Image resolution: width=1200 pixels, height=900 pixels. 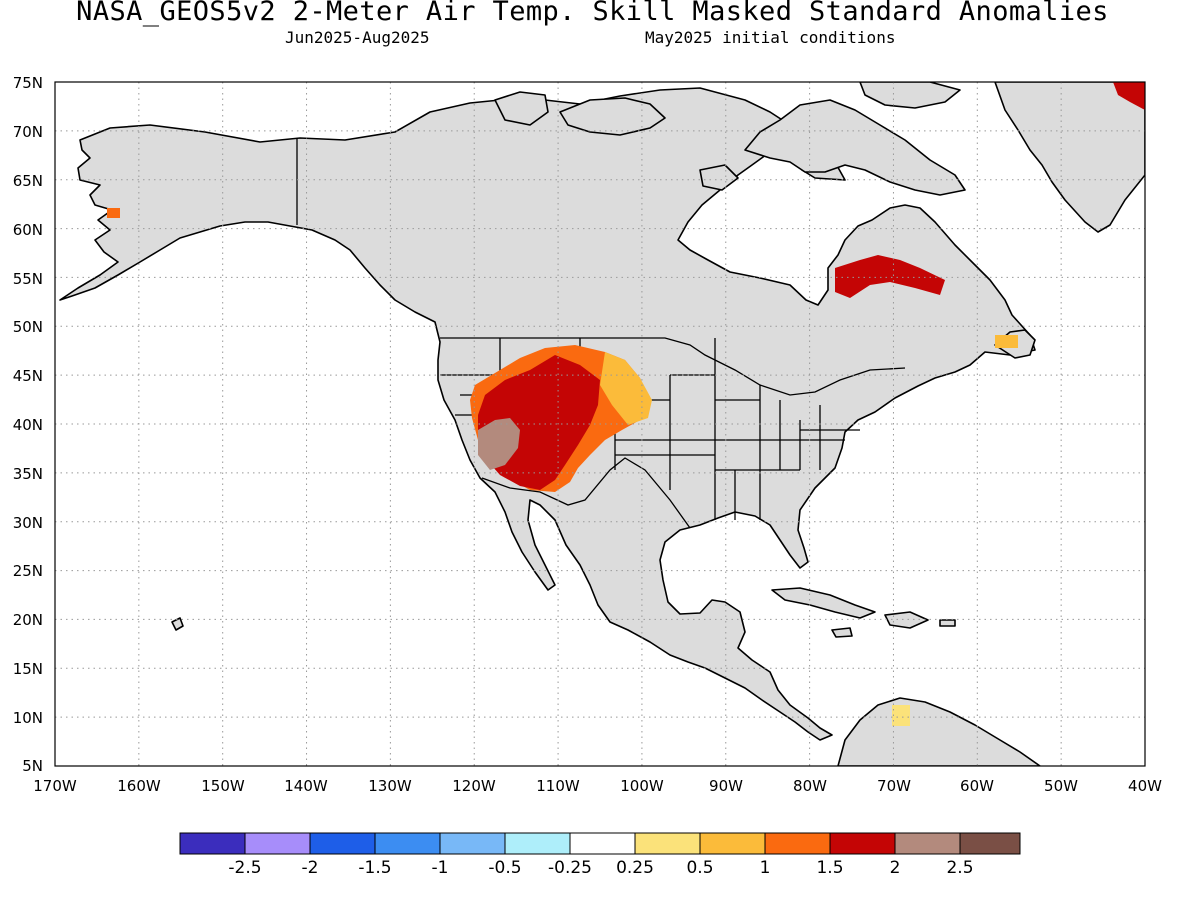 I want to click on south-america, so click(x=939, y=731).